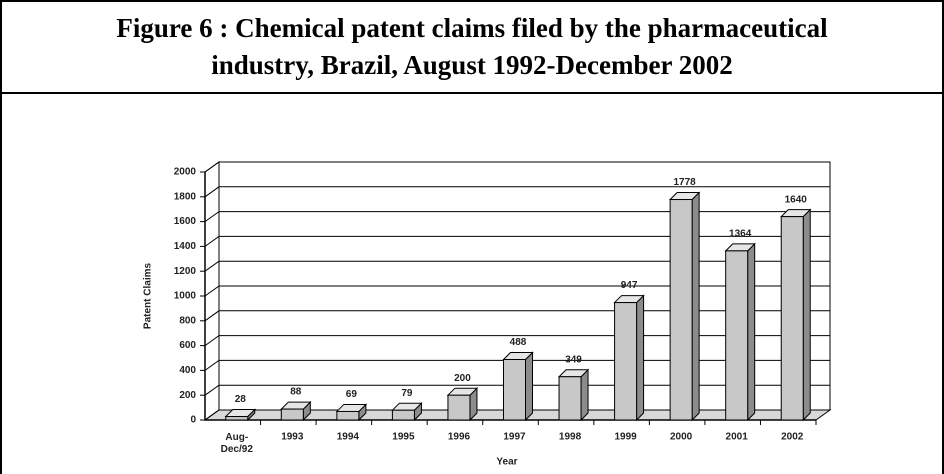 This screenshot has height=474, width=944. I want to click on x-tick-label: 1993, so click(292, 437).